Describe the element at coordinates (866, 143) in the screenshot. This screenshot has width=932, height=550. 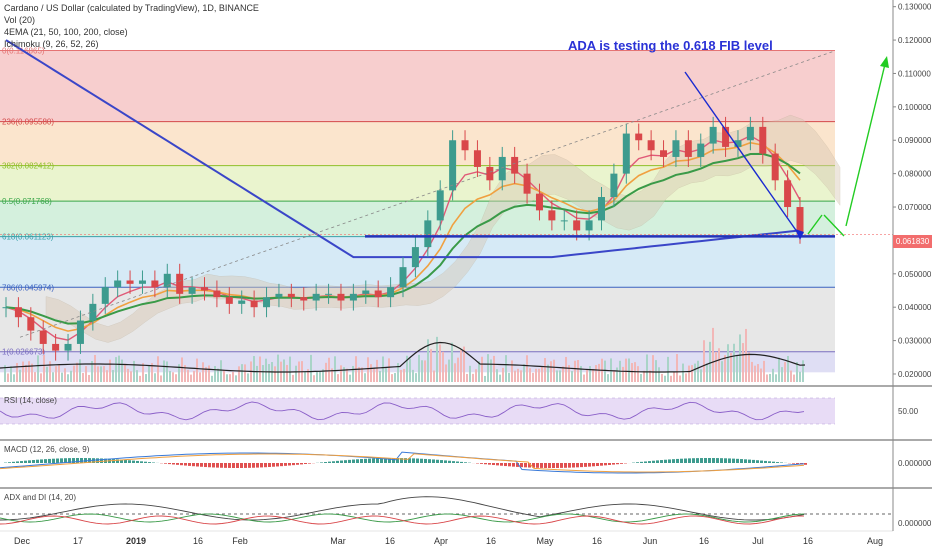
I see `green-arrow-up2` at that location.